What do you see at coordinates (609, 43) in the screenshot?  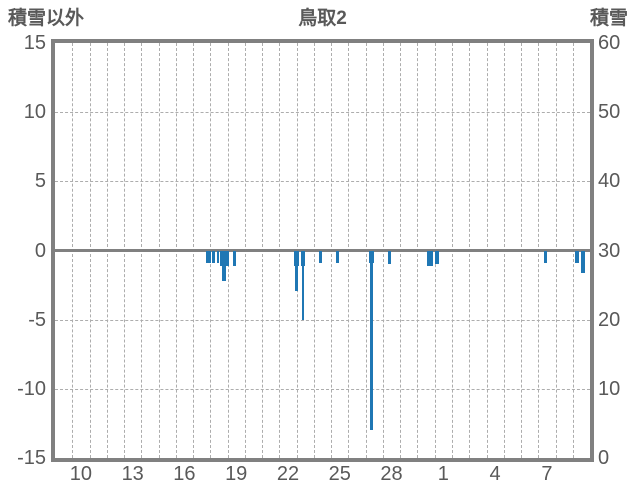 I see `right-tick-label: 60` at bounding box center [609, 43].